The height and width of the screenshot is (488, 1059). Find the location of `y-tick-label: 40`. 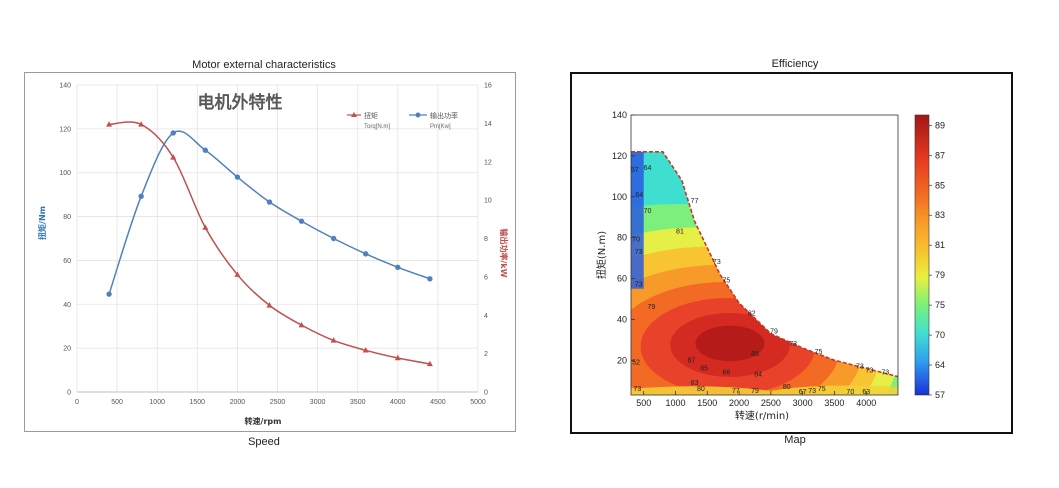

y-tick-label: 40 is located at coordinates (622, 319).